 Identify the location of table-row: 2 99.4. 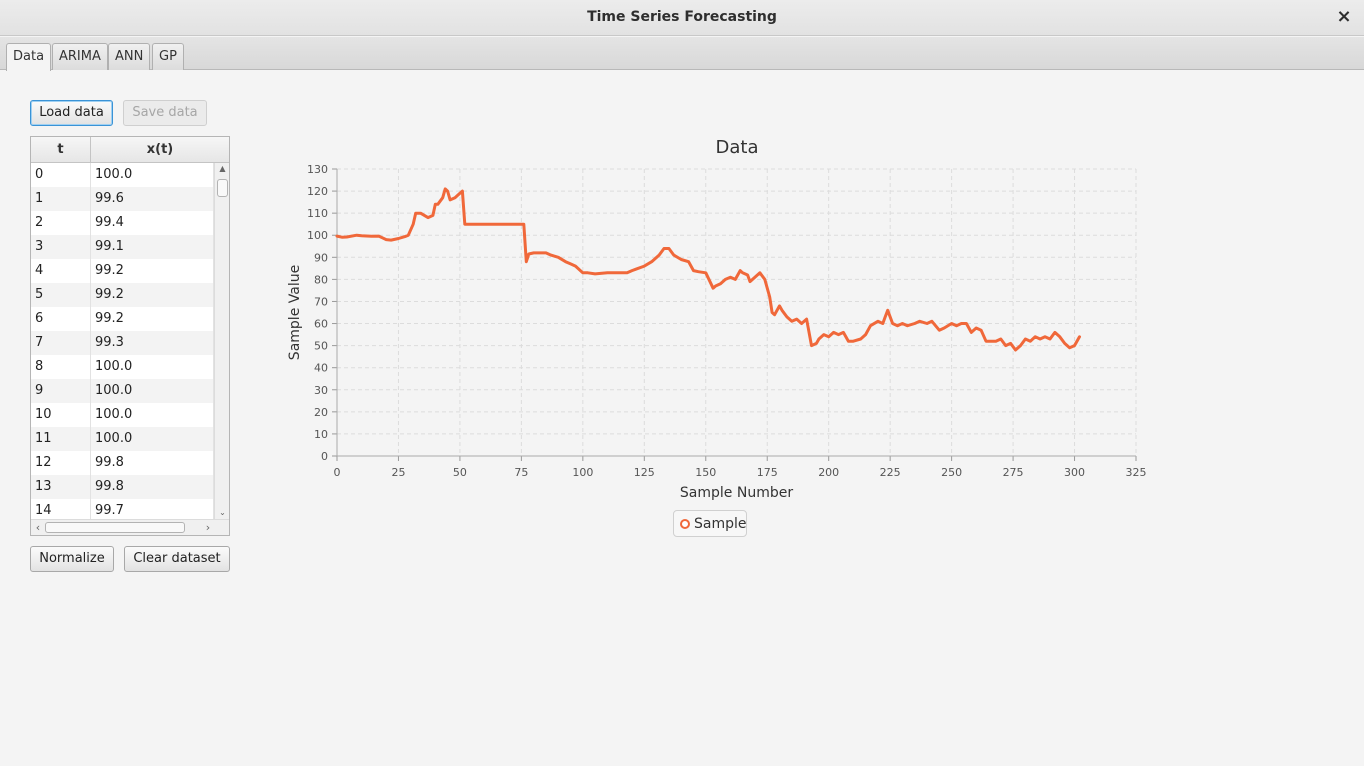
(122, 223).